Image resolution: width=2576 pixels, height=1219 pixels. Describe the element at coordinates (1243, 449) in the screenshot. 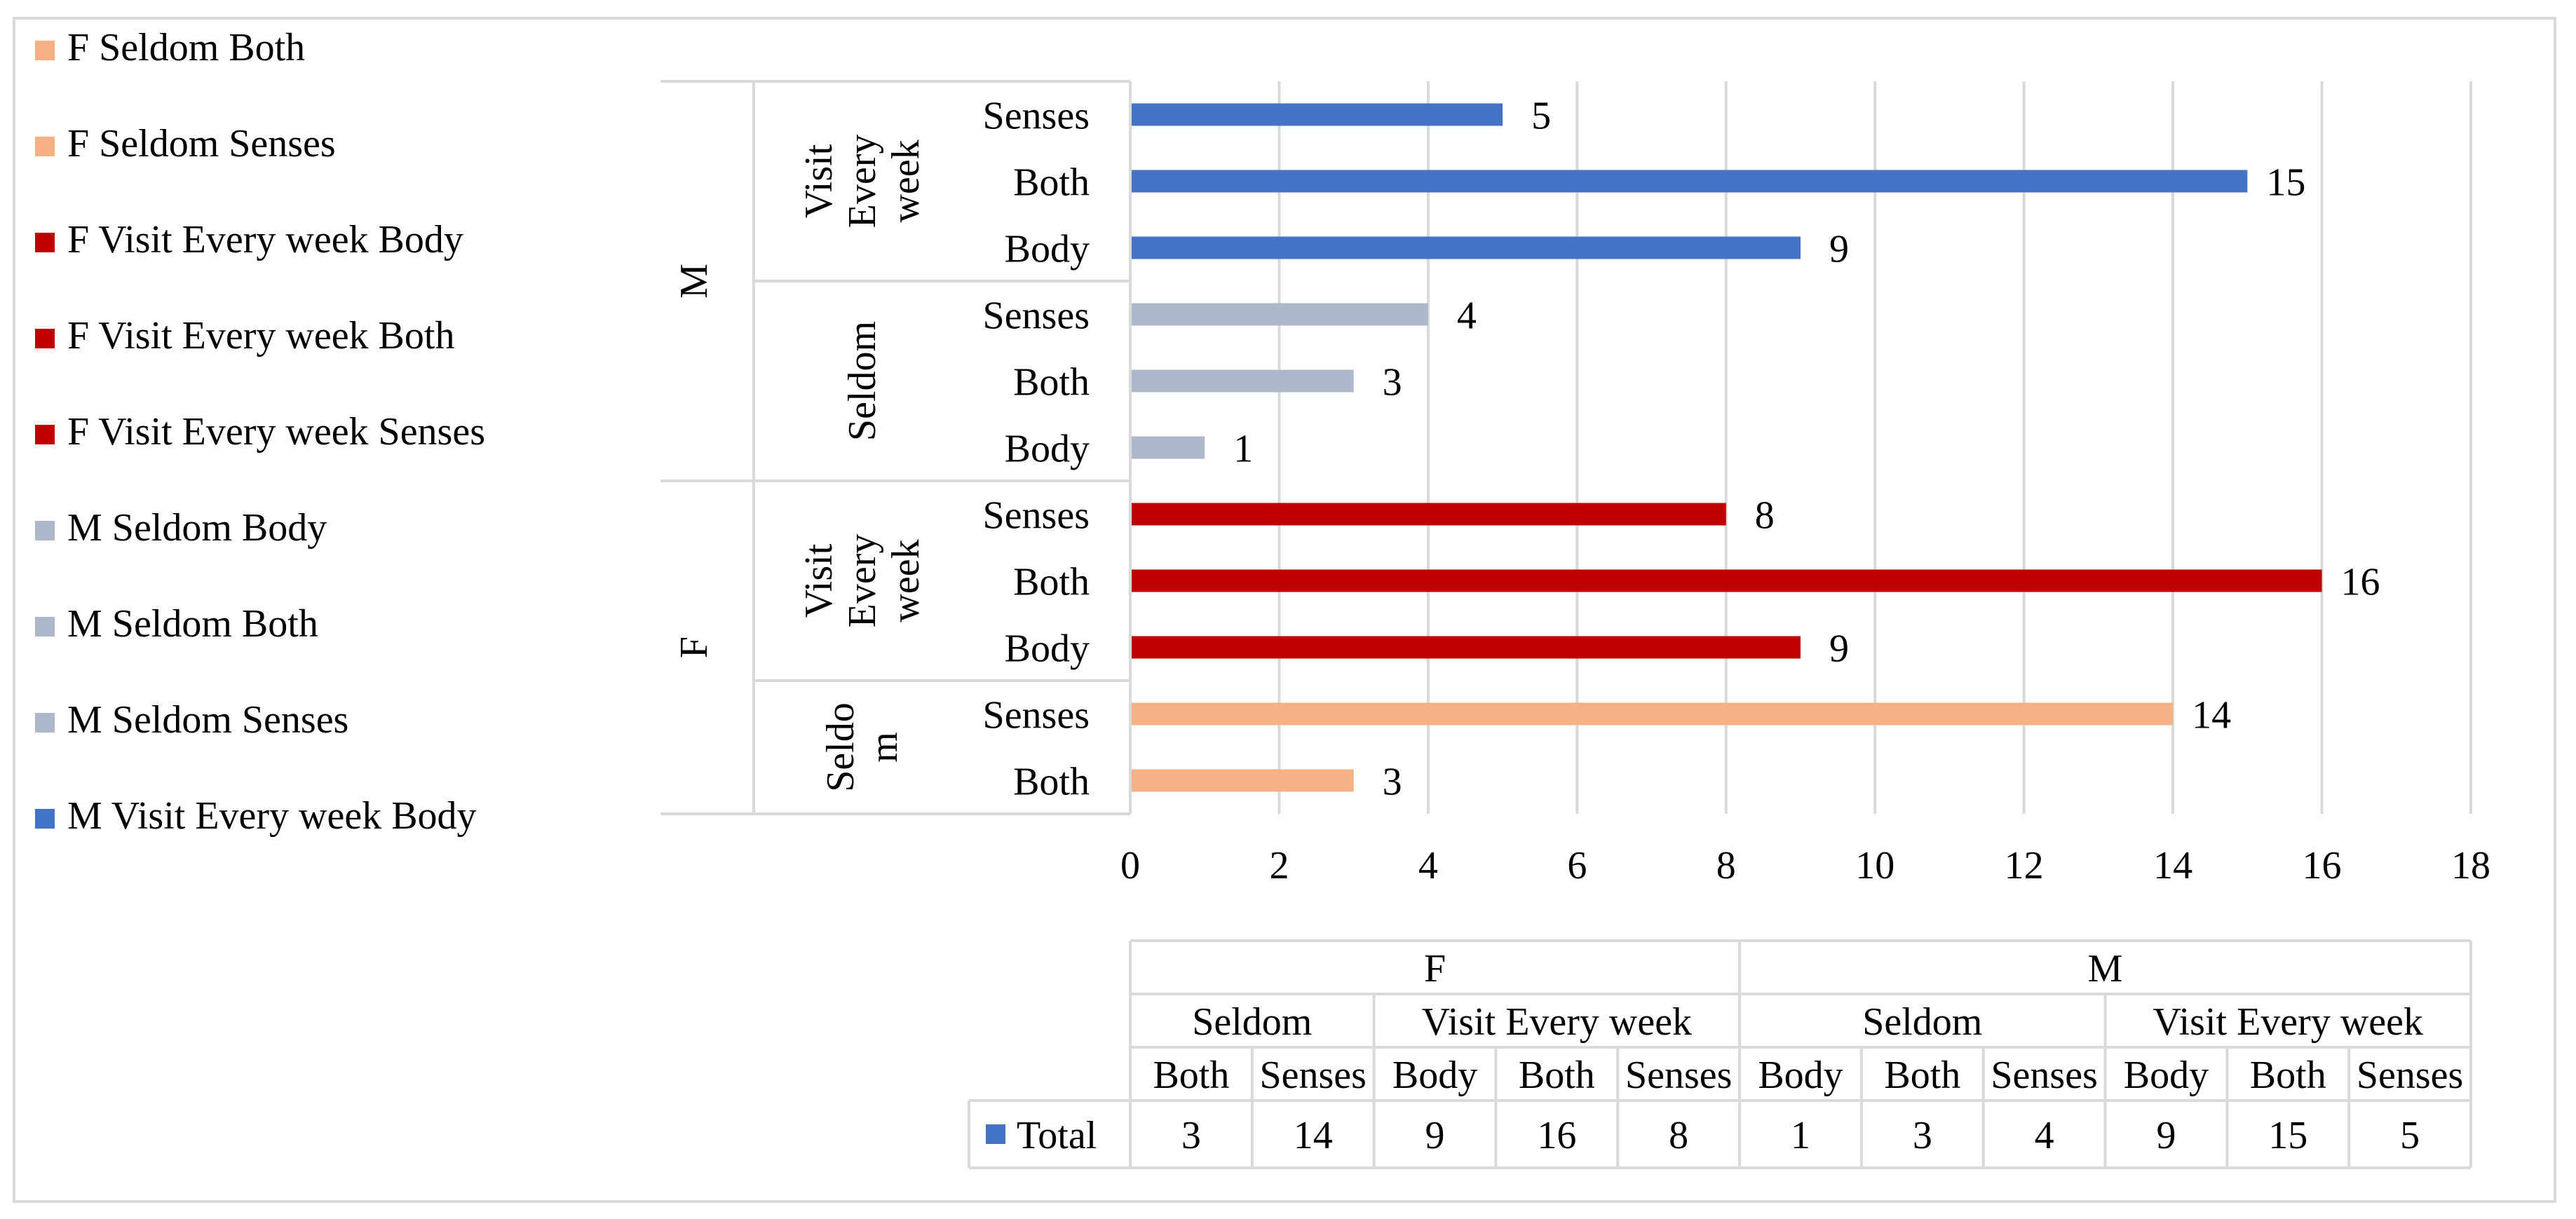

I see `data-label: 1` at that location.